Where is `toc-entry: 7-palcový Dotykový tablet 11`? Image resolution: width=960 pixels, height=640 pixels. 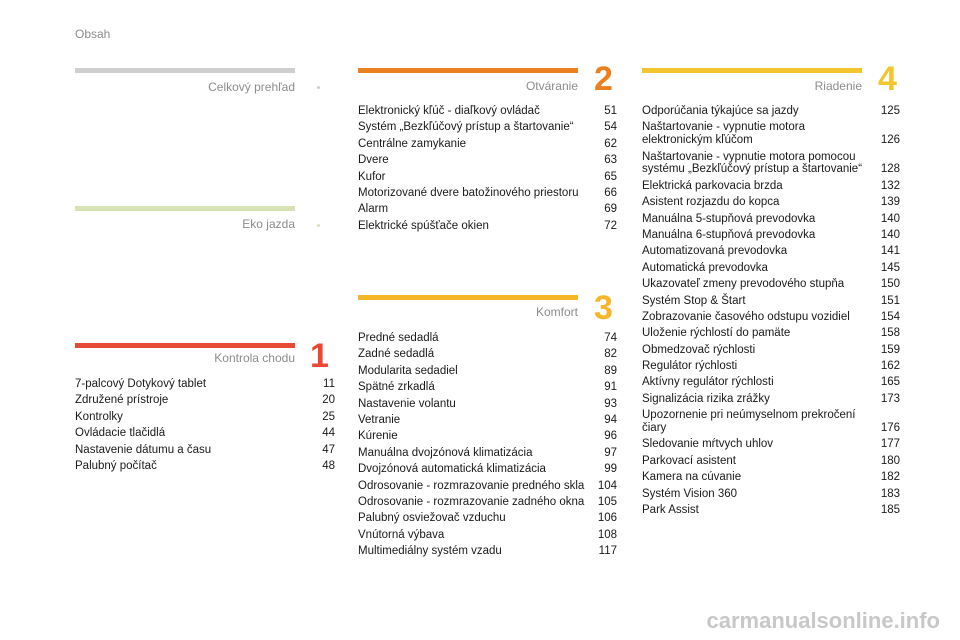
toc-entry: 7-palcový Dotykový tablet 11 is located at coordinates (205, 384).